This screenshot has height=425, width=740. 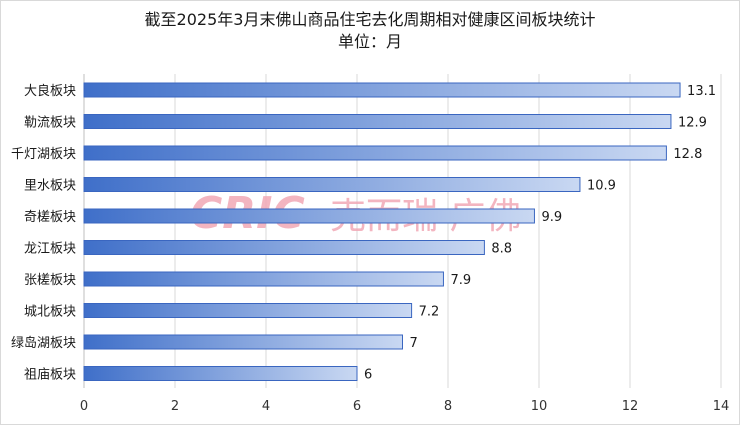 What do you see at coordinates (692, 123) in the screenshot?
I see `data-label: 12.9` at bounding box center [692, 123].